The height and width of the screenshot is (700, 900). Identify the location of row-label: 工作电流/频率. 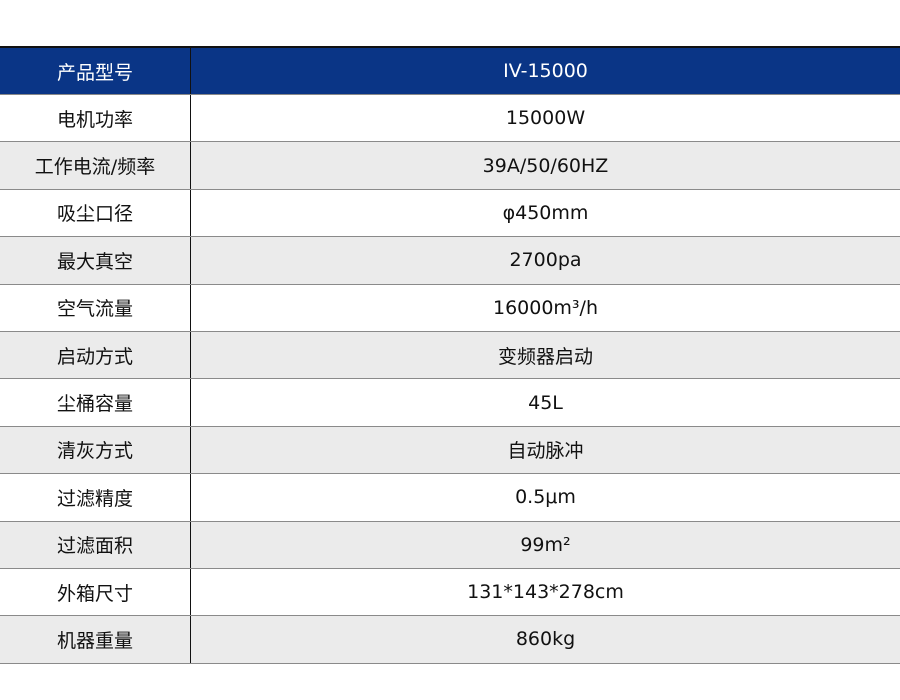
(95, 165).